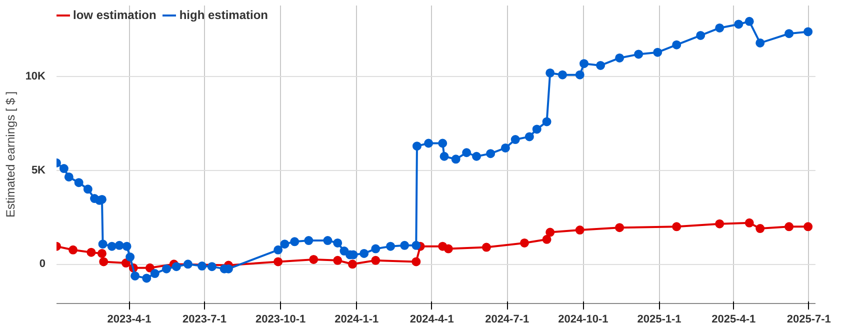  Describe the element at coordinates (42, 264) in the screenshot. I see `y-tick-label: 0` at that location.